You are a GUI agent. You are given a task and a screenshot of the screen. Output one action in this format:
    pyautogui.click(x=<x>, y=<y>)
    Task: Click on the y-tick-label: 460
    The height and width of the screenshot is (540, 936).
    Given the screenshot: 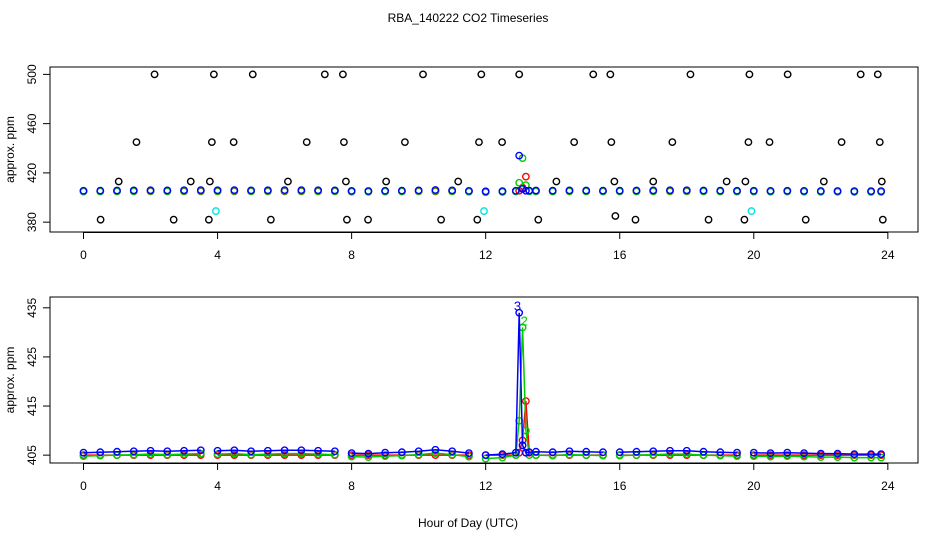 What is the action you would take?
    pyautogui.click(x=32, y=123)
    